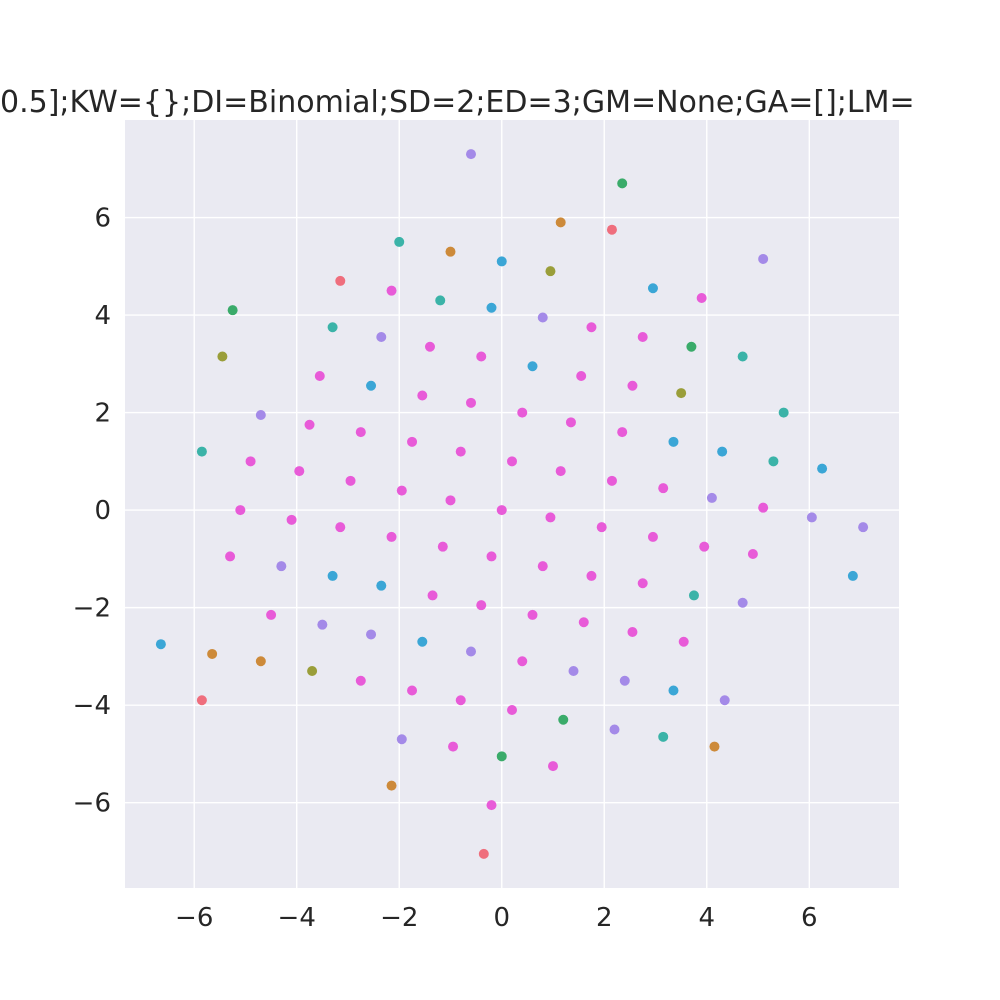  I want to click on y-tick-label: −4, so click(92, 706).